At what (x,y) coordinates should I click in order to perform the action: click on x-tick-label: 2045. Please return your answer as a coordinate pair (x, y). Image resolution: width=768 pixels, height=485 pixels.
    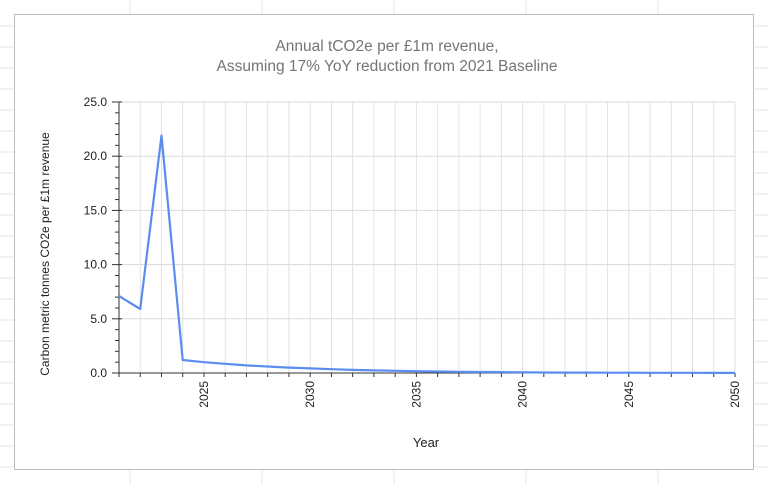
    Looking at the image, I should click on (629, 394).